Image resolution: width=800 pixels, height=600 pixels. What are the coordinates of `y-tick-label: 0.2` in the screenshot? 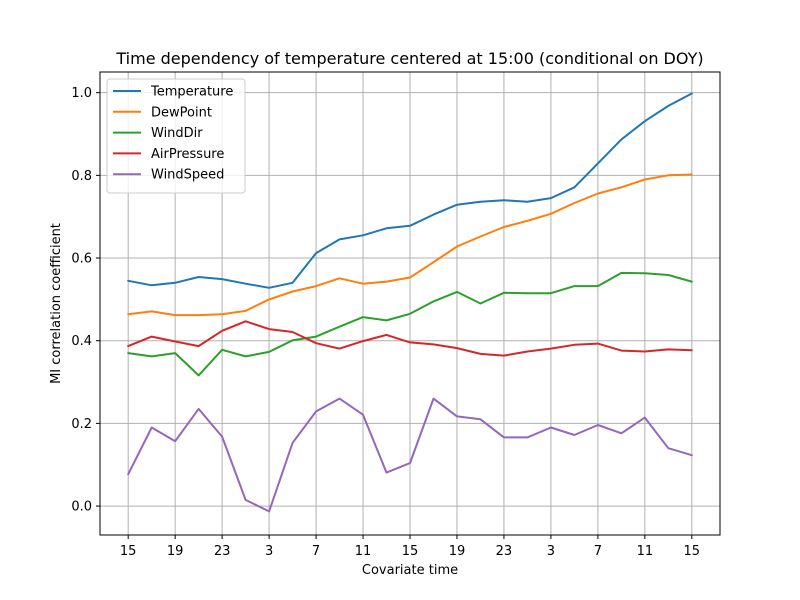 It's located at (81, 424).